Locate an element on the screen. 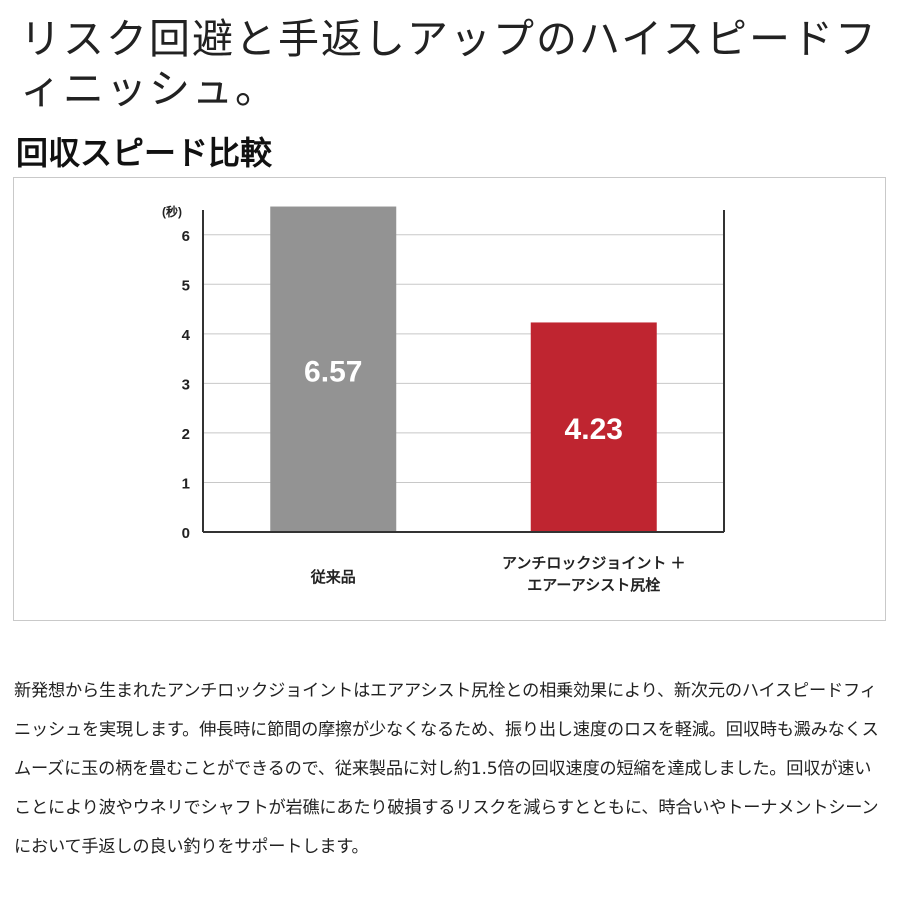 The width and height of the screenshot is (900, 900). page-headline: リスク回避と手返しアップのハイスピードフィニッシュ。 is located at coordinates (449, 64).